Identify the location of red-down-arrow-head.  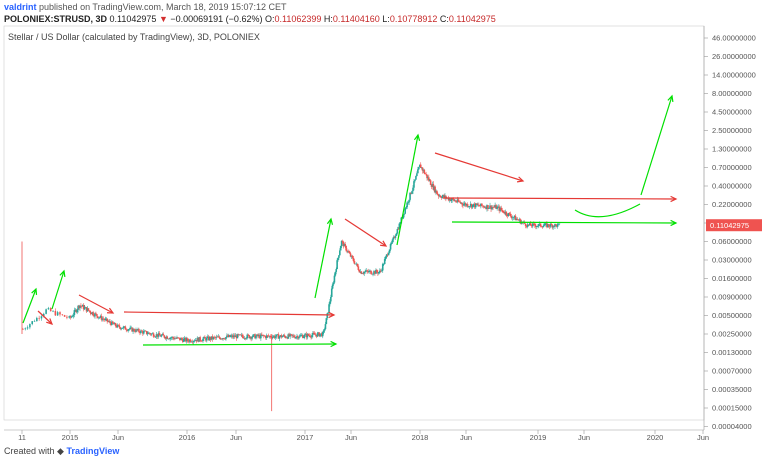
(383, 243).